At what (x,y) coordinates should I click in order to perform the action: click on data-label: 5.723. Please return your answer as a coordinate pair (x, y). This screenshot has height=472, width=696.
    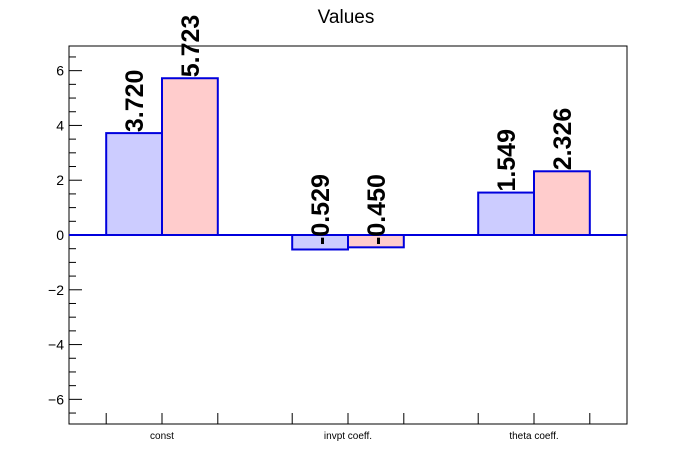
    Looking at the image, I should click on (191, 46).